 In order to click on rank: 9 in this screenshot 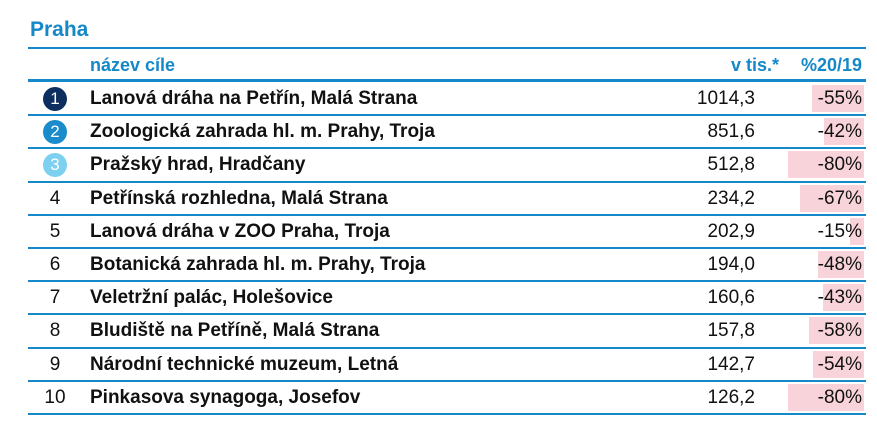, I will do `click(55, 364)`.